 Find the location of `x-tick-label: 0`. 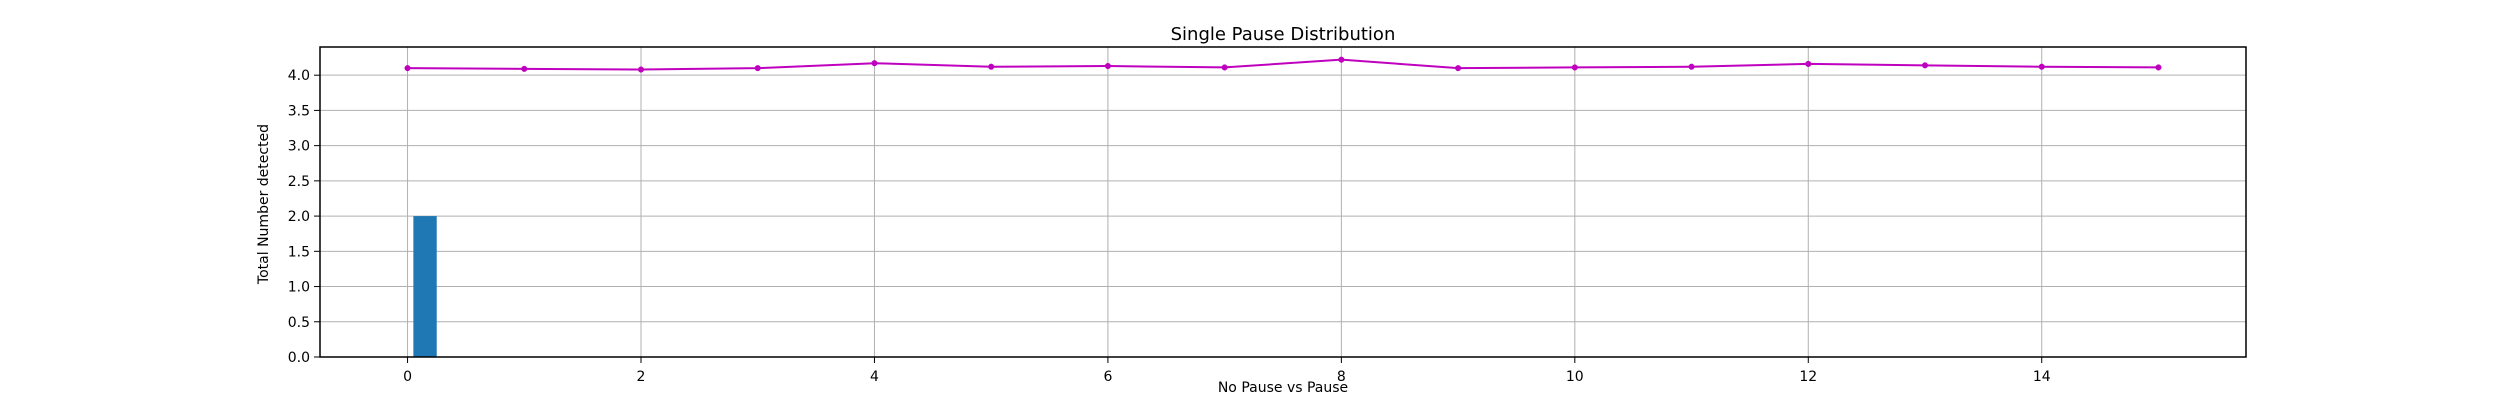

x-tick-label: 0 is located at coordinates (407, 377).